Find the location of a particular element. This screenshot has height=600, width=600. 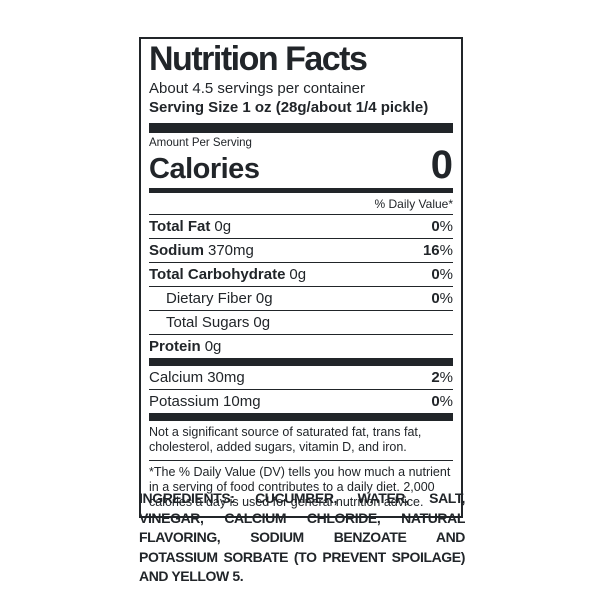

calories-label: Calories is located at coordinates (204, 168).